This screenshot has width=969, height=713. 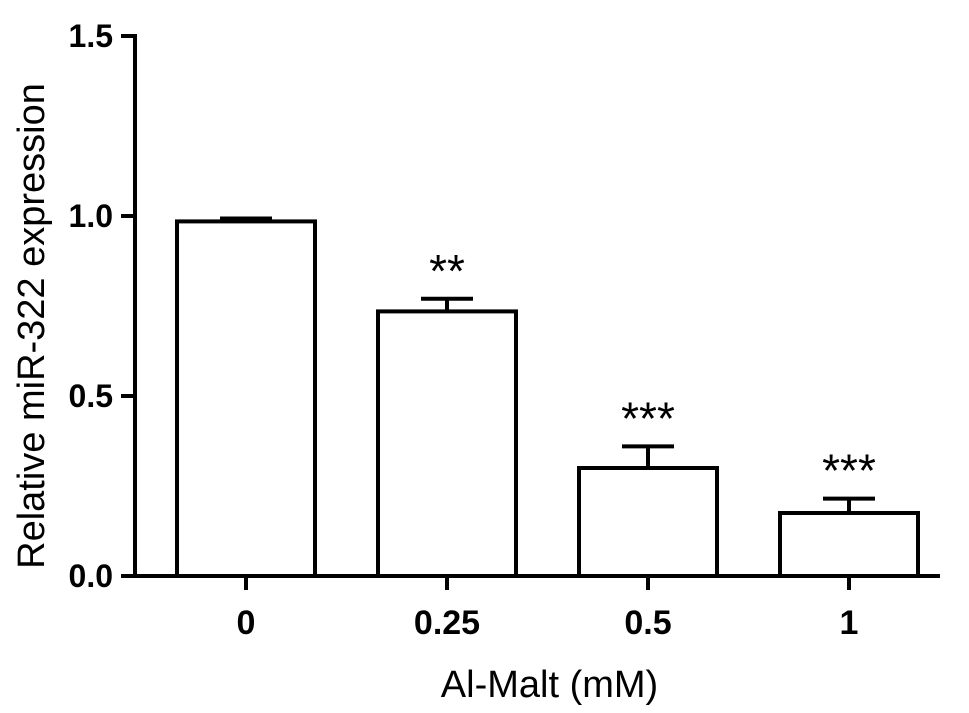 What do you see at coordinates (32, 326) in the screenshot?
I see `y-axis-title: Relative miR-322 expression` at bounding box center [32, 326].